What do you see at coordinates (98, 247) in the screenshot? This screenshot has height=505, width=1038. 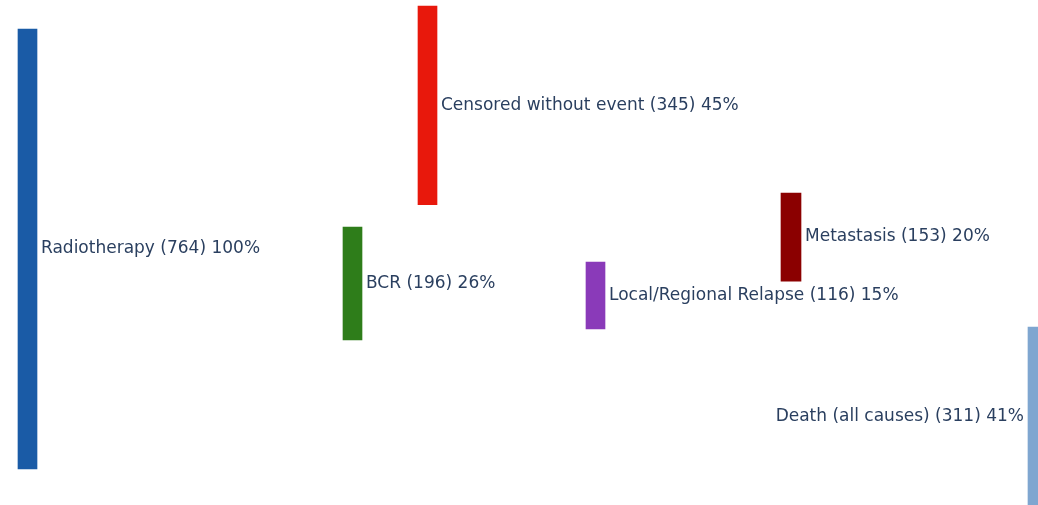 I see `category-label: Radiotherapy` at bounding box center [98, 247].